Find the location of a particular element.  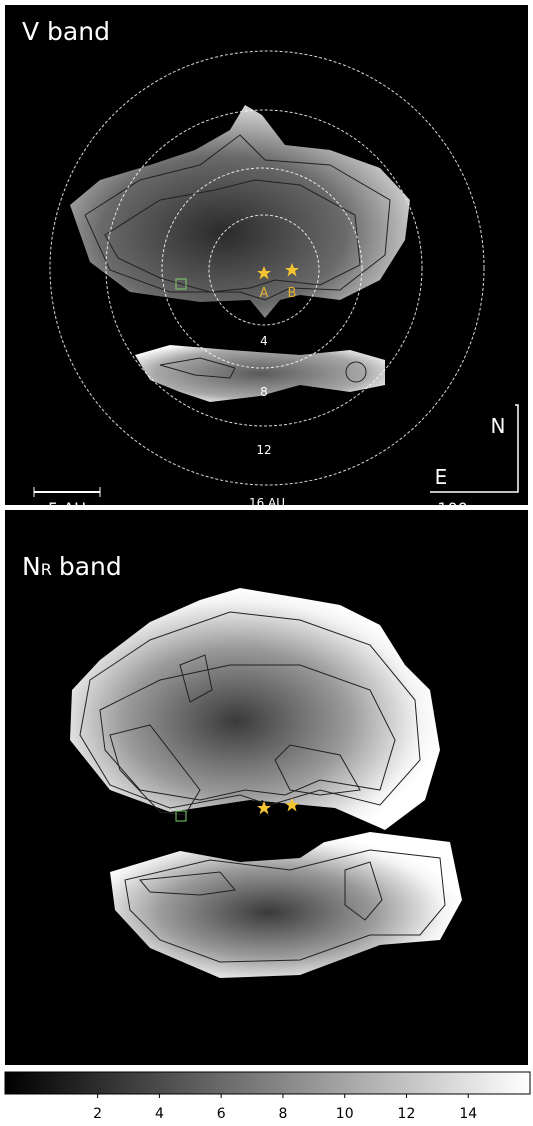

panel-title: NR band is located at coordinates (72, 566).